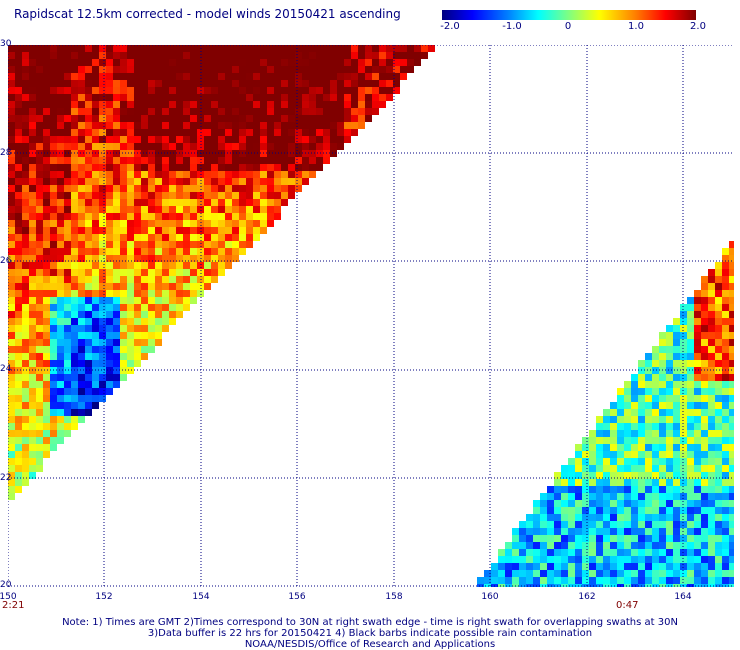 This screenshot has width=740, height=650. I want to click on lat-tick-28: 28, so click(6, 153).